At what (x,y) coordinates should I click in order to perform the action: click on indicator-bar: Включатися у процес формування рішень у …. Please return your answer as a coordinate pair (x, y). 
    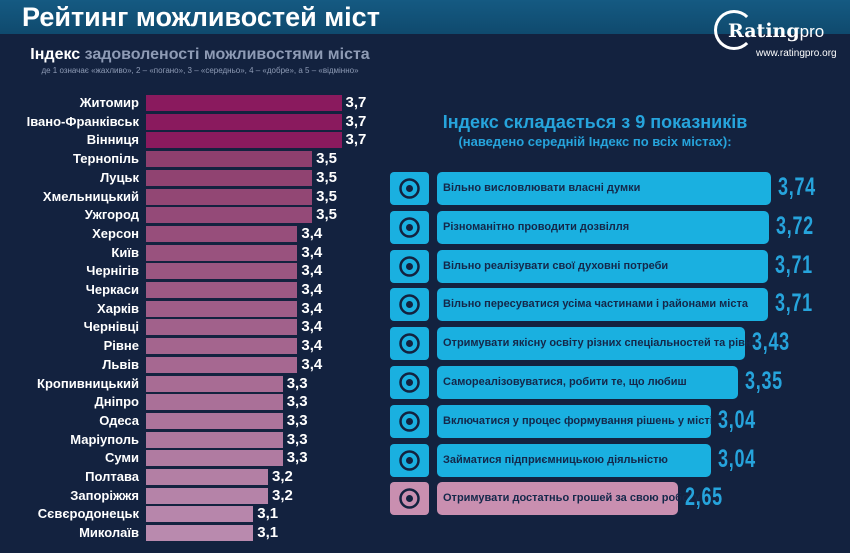
    Looking at the image, I should click on (575, 421).